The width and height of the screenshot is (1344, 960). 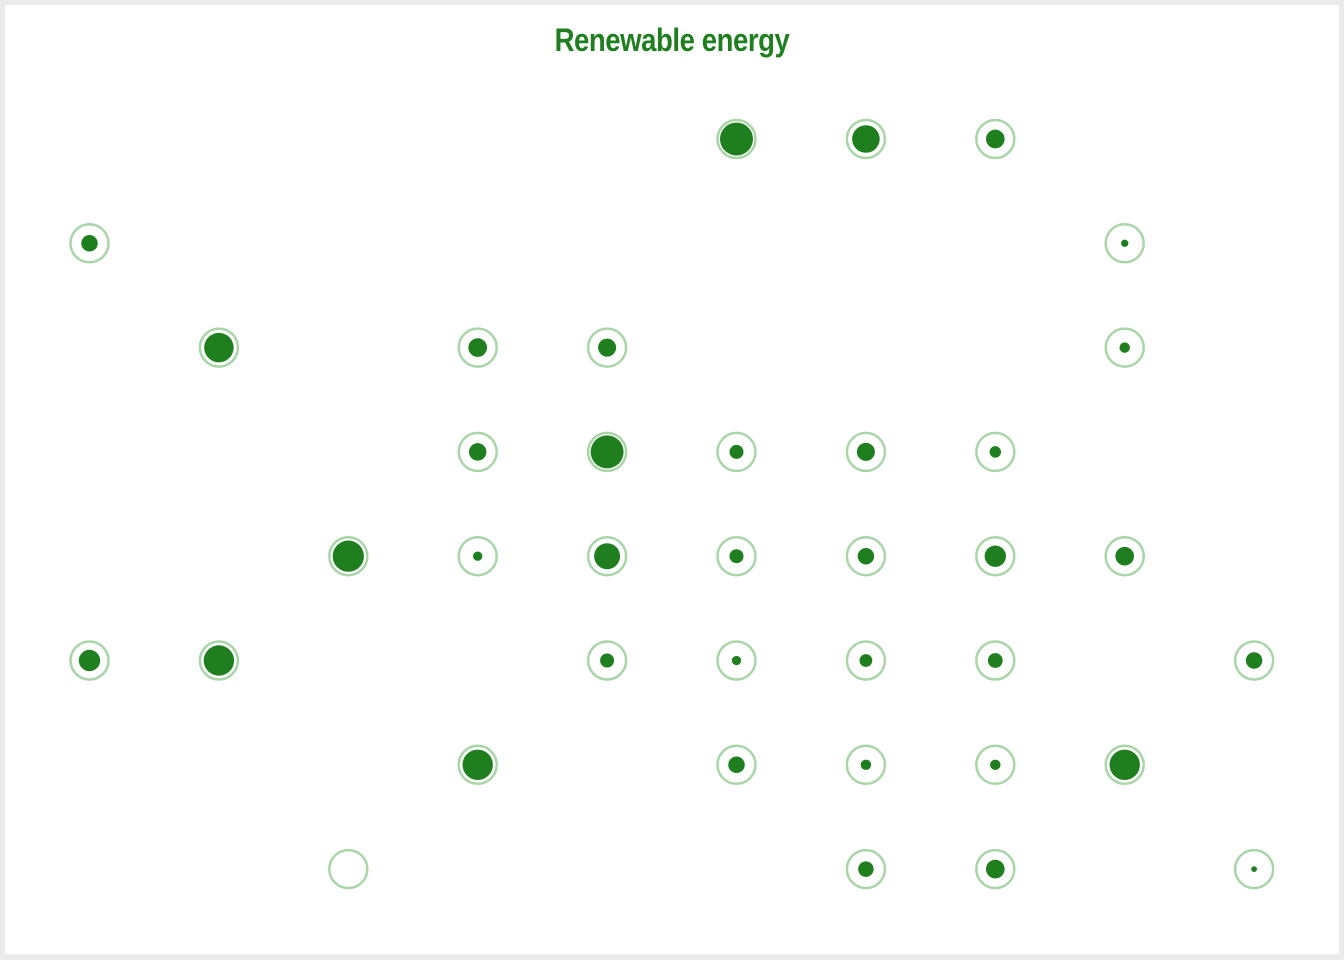 What do you see at coordinates (672, 40) in the screenshot?
I see `chart-title: Renewable energy` at bounding box center [672, 40].